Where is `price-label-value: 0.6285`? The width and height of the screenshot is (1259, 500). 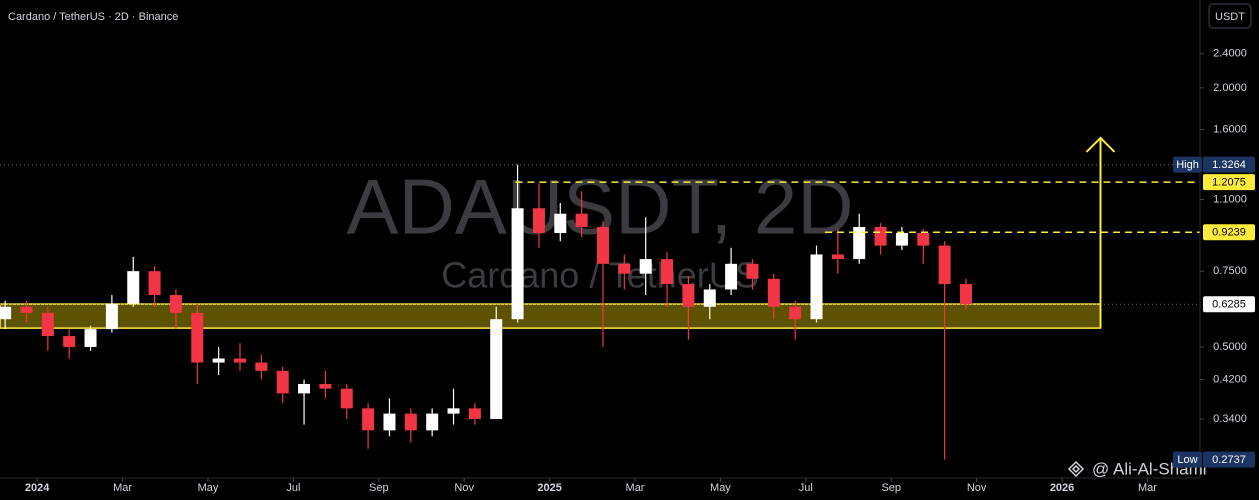
price-label-value: 0.6285 is located at coordinates (1229, 305).